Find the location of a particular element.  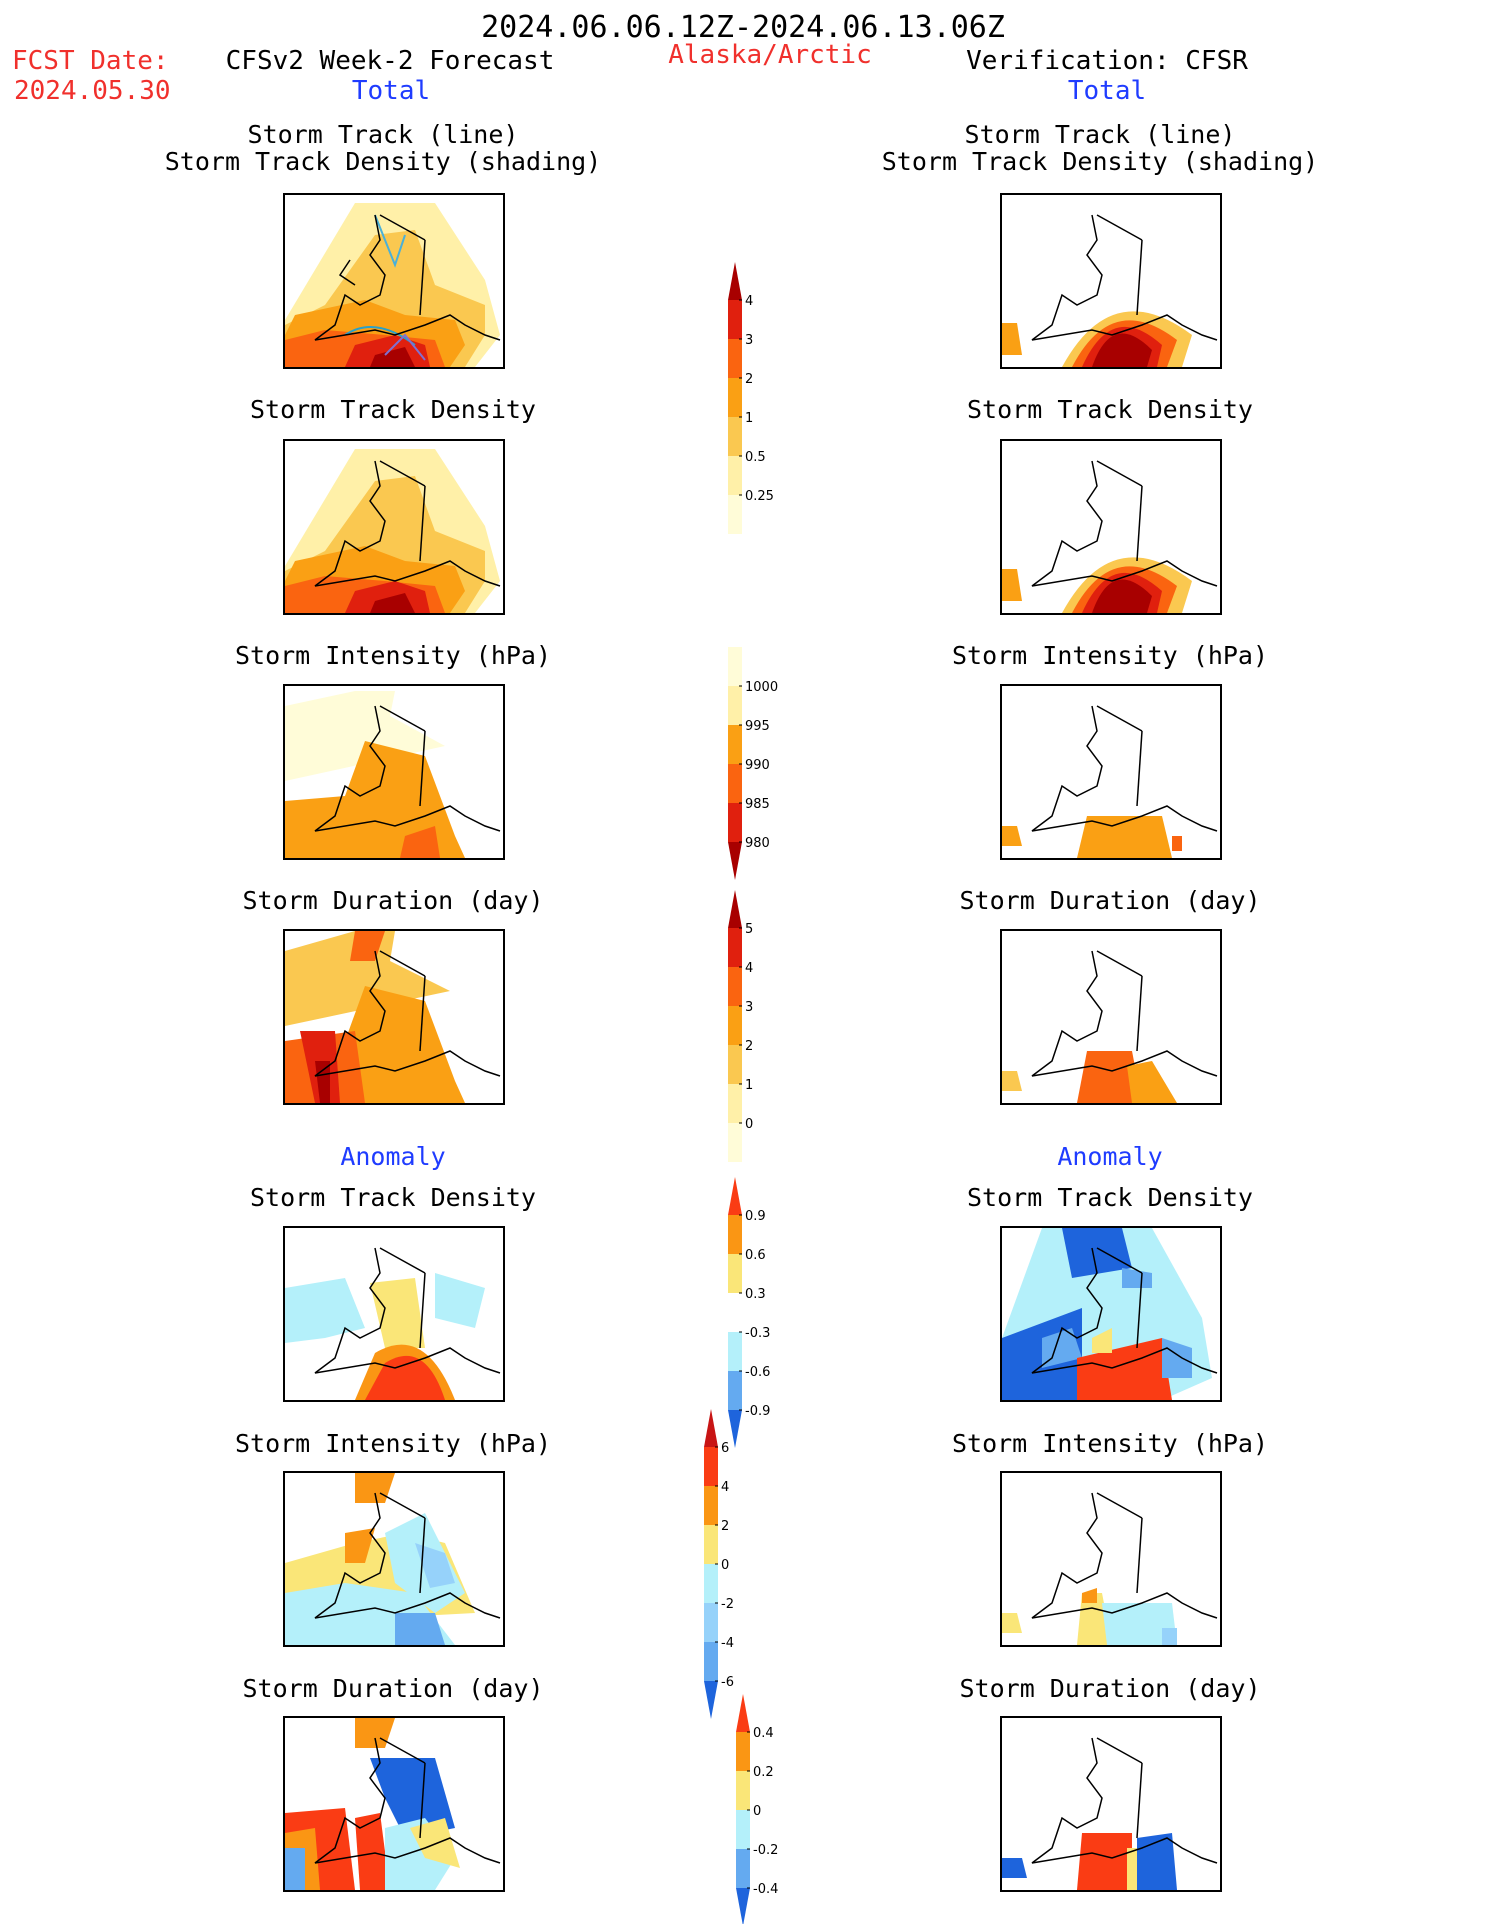

intensity_anom-label-1: 4 is located at coordinates (725, 1487).